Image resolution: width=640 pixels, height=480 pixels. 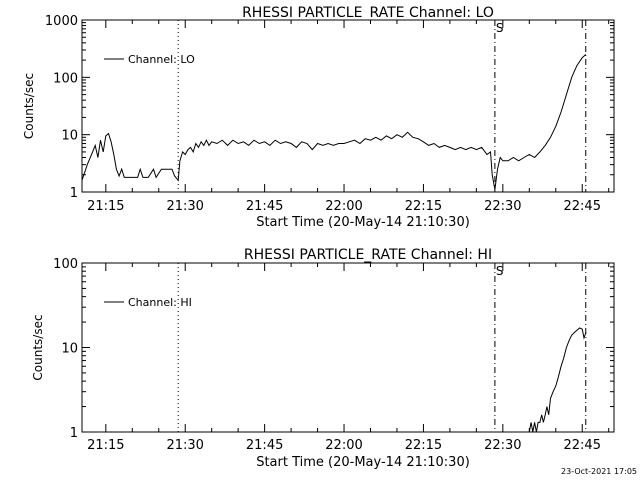 What do you see at coordinates (368, 255) in the screenshot?
I see `chart-title: RHESSI PARTICLE_RATE Channel: HI` at bounding box center [368, 255].